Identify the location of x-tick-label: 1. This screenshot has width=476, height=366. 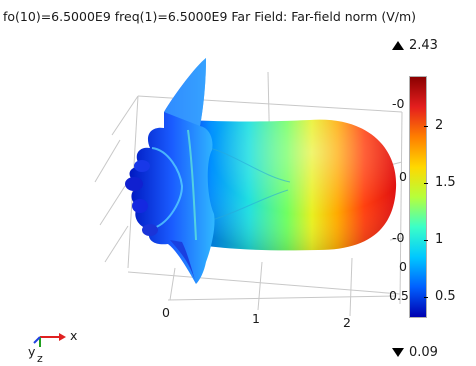
(256, 318).